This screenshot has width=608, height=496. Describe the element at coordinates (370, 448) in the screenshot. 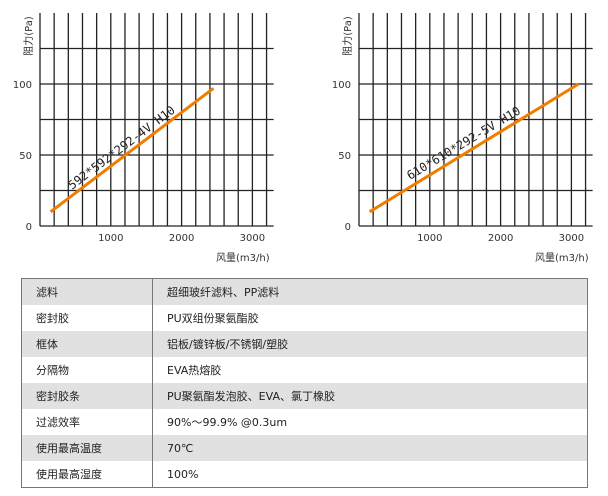

I see `spec-value: 70℃` at that location.